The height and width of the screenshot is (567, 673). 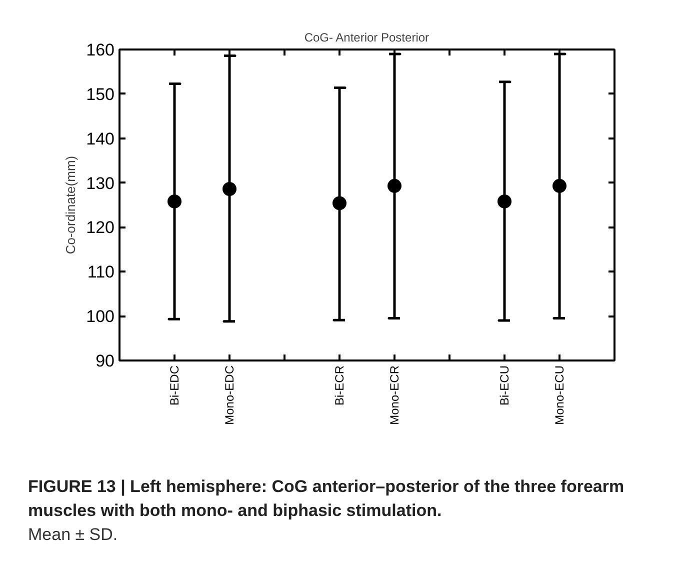 I want to click on y-tick-label: 160, so click(x=100, y=50).